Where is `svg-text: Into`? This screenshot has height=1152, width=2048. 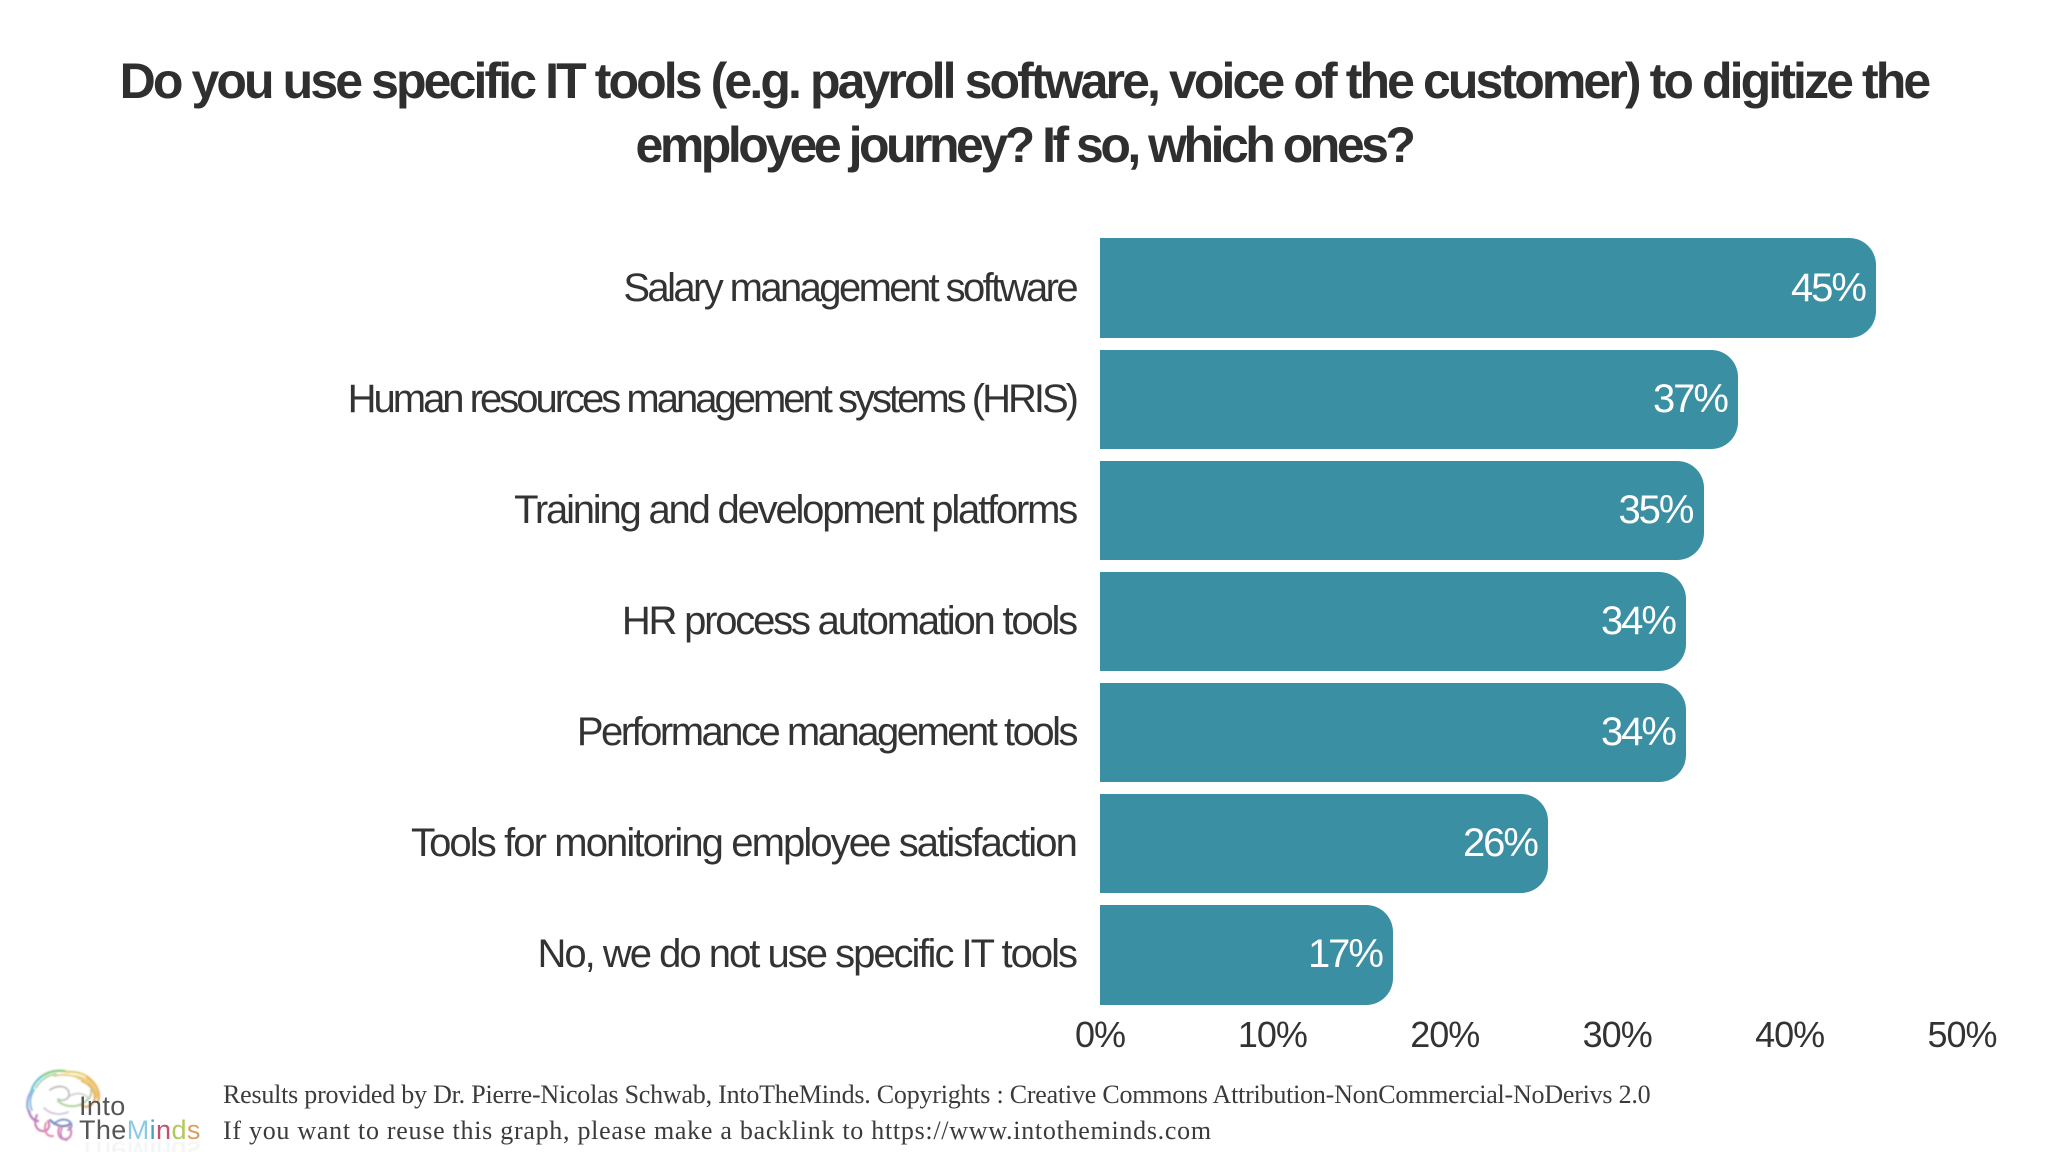 svg-text: Into is located at coordinates (102, 1106).